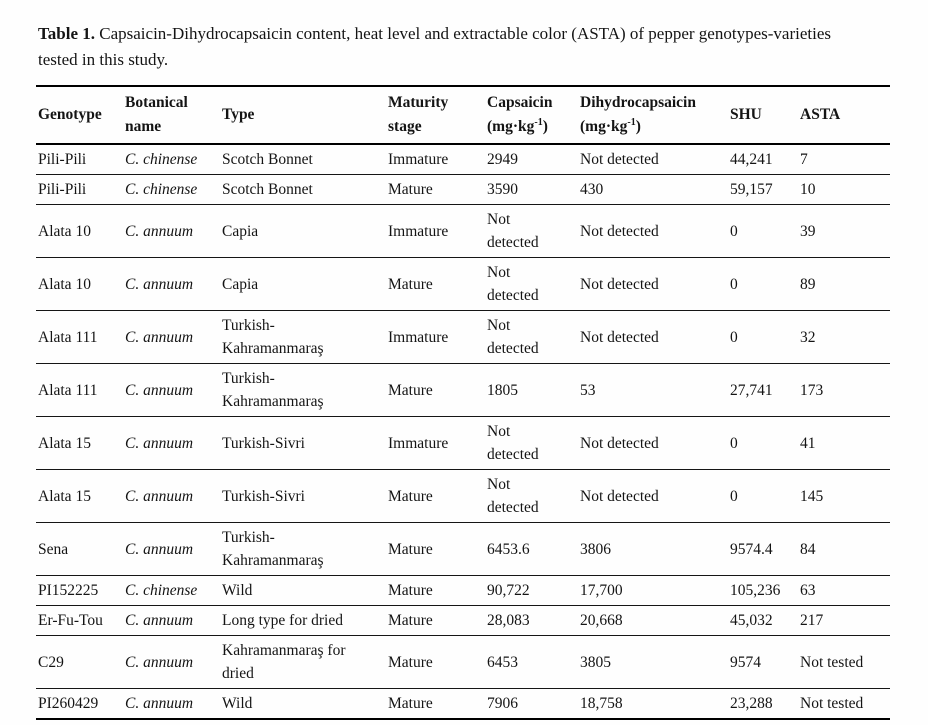 This screenshot has height=725, width=928. I want to click on cell-dihydrocapsaicin: 430, so click(653, 189).